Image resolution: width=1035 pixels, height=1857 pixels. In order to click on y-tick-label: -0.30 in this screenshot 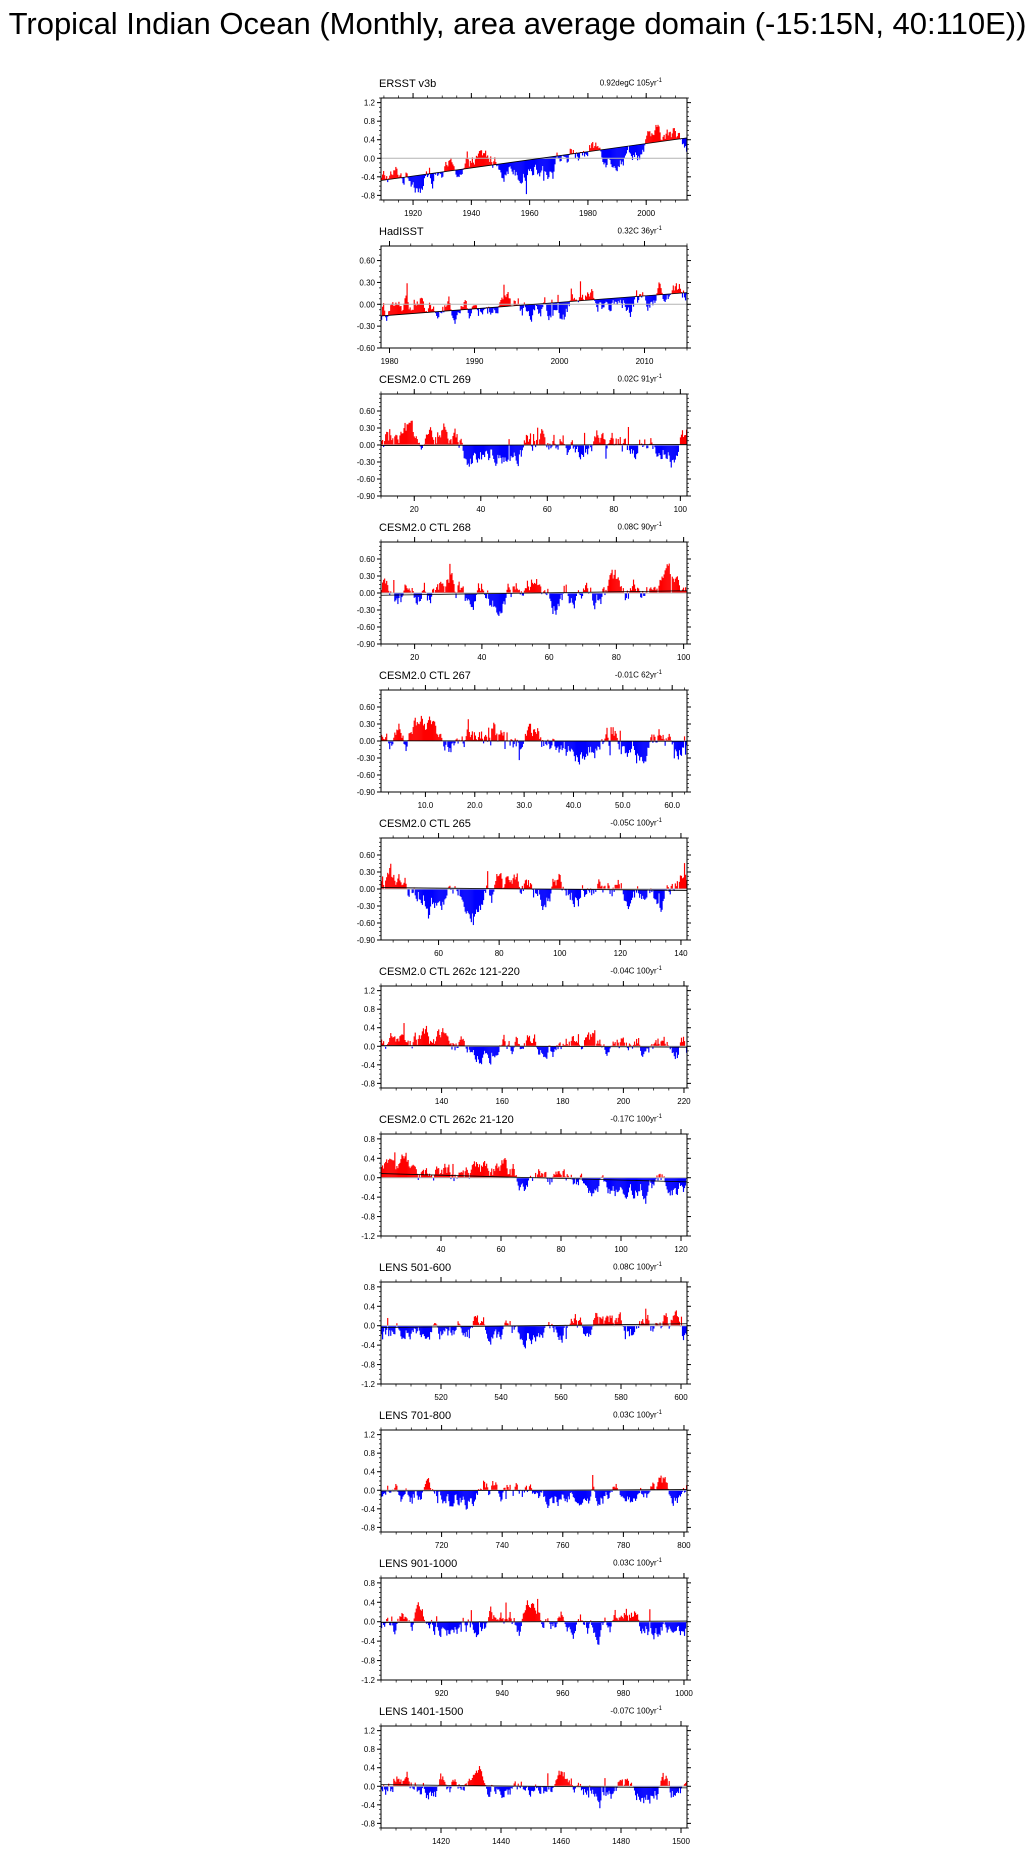, I will do `click(366, 906)`.